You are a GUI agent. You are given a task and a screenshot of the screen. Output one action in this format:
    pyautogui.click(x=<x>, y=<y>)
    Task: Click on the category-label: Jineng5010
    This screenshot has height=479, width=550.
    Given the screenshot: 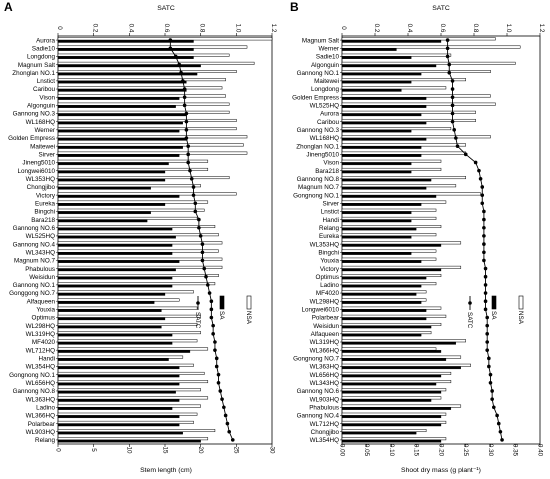 What is the action you would take?
    pyautogui.click(x=322, y=155)
    